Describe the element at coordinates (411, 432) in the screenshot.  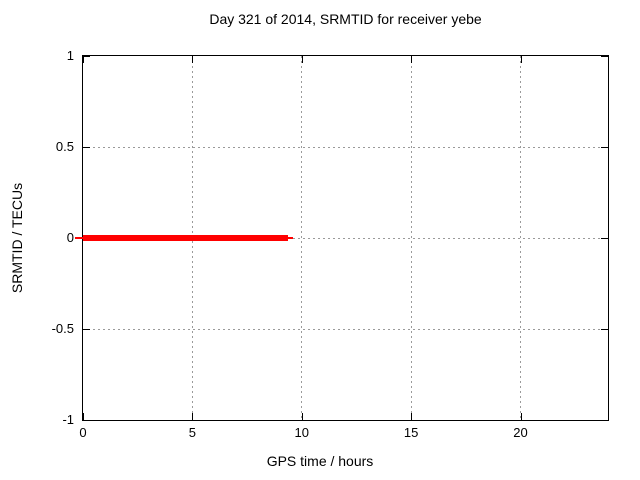
I see `x-tick-label: 15` at that location.